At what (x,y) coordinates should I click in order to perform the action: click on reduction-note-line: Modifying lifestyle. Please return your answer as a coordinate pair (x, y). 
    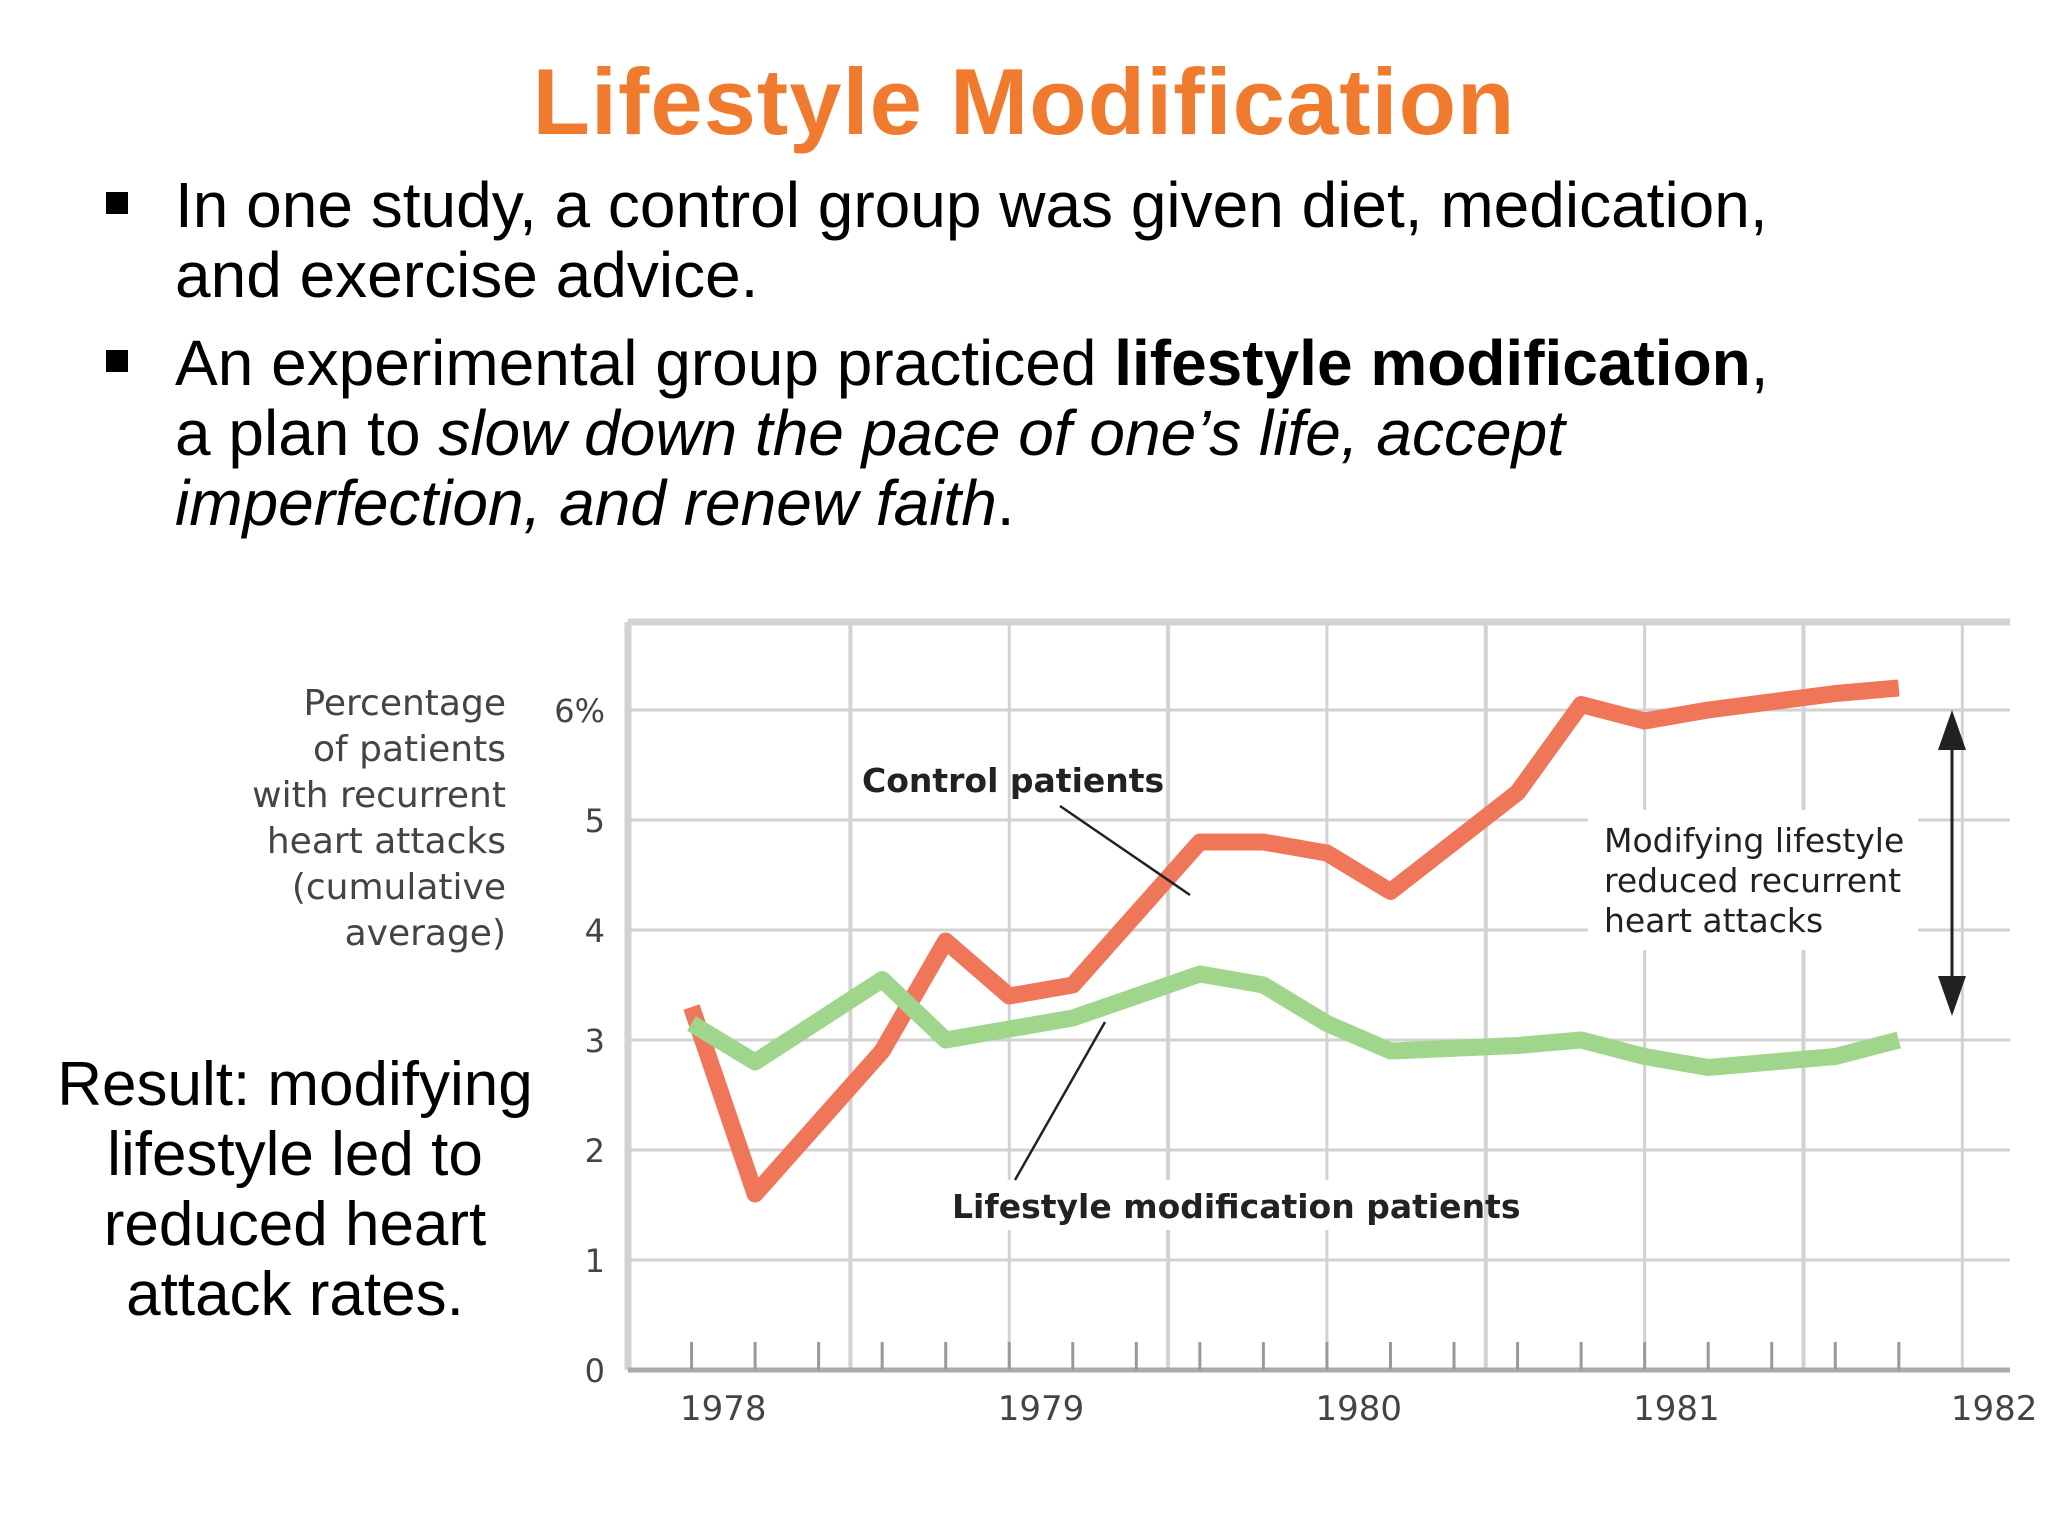
    Looking at the image, I should click on (1754, 840).